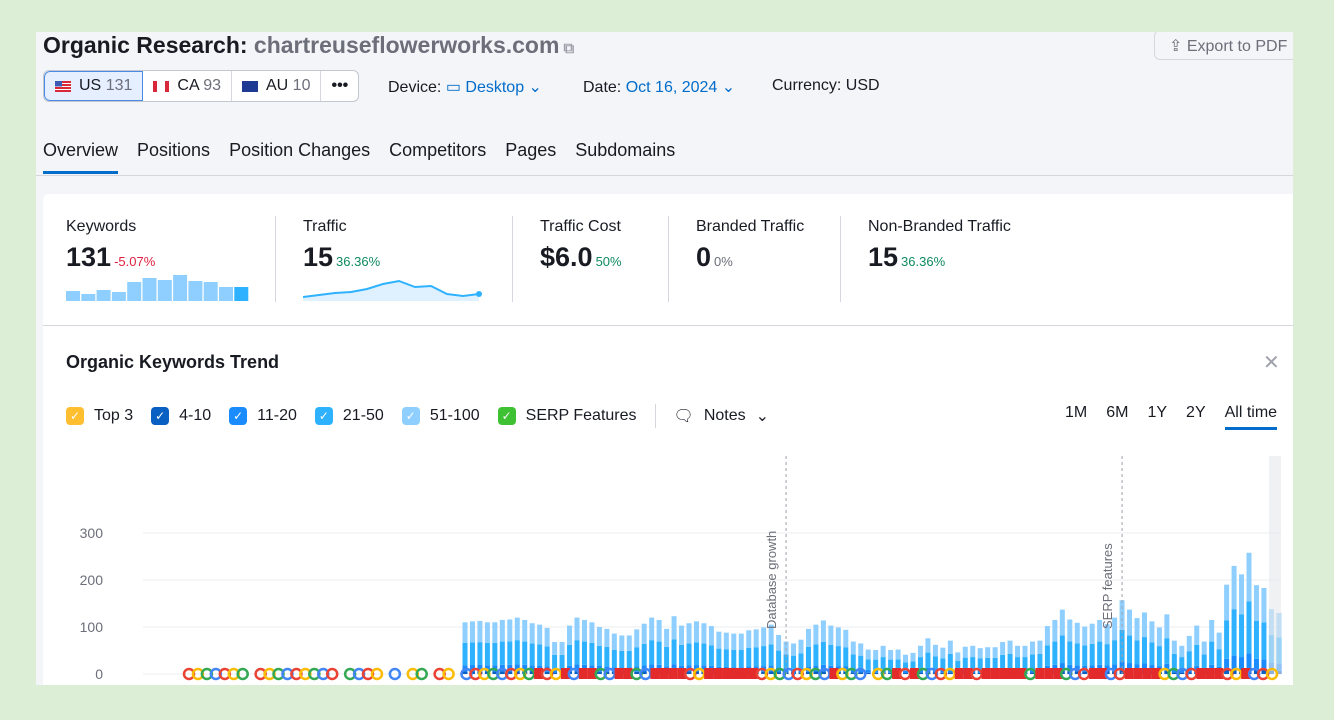 The width and height of the screenshot is (1334, 720). I want to click on metric-traffic-cost: Traffic Cost $6.0 50%, so click(581, 245).